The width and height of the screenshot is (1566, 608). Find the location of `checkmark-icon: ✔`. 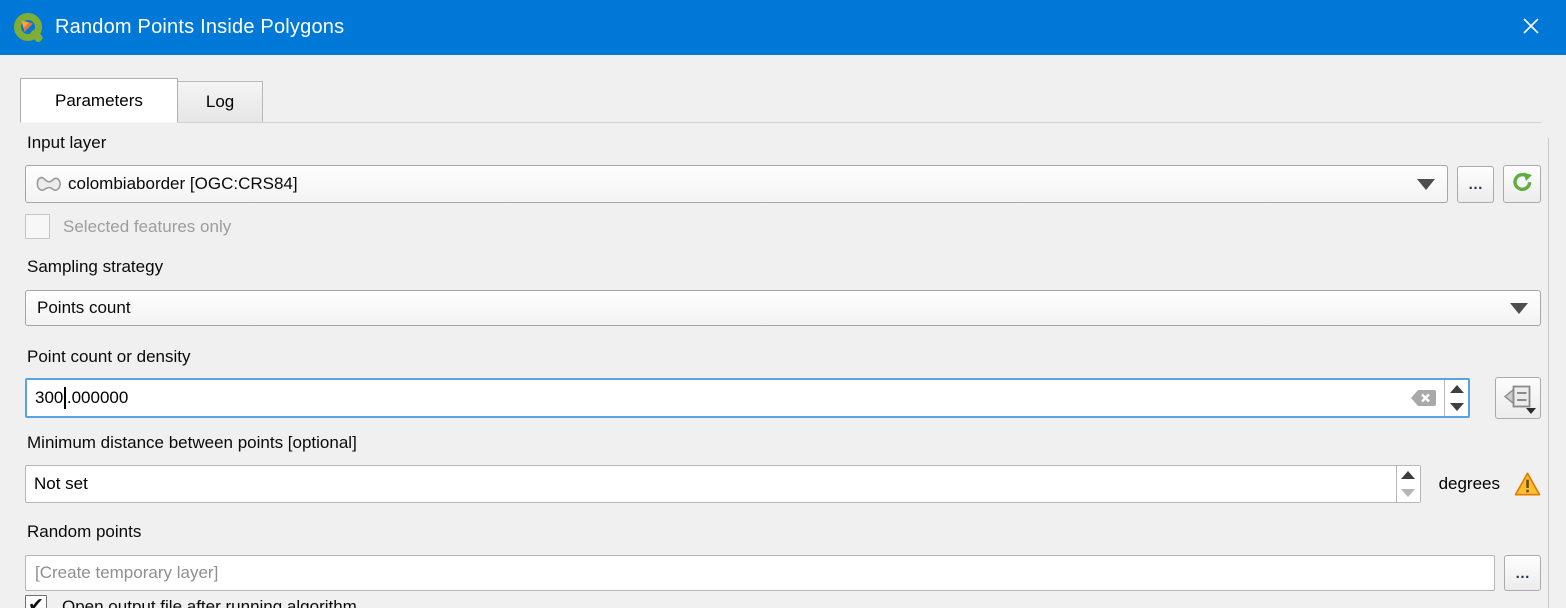

checkmark-icon: ✔ is located at coordinates (36, 601).